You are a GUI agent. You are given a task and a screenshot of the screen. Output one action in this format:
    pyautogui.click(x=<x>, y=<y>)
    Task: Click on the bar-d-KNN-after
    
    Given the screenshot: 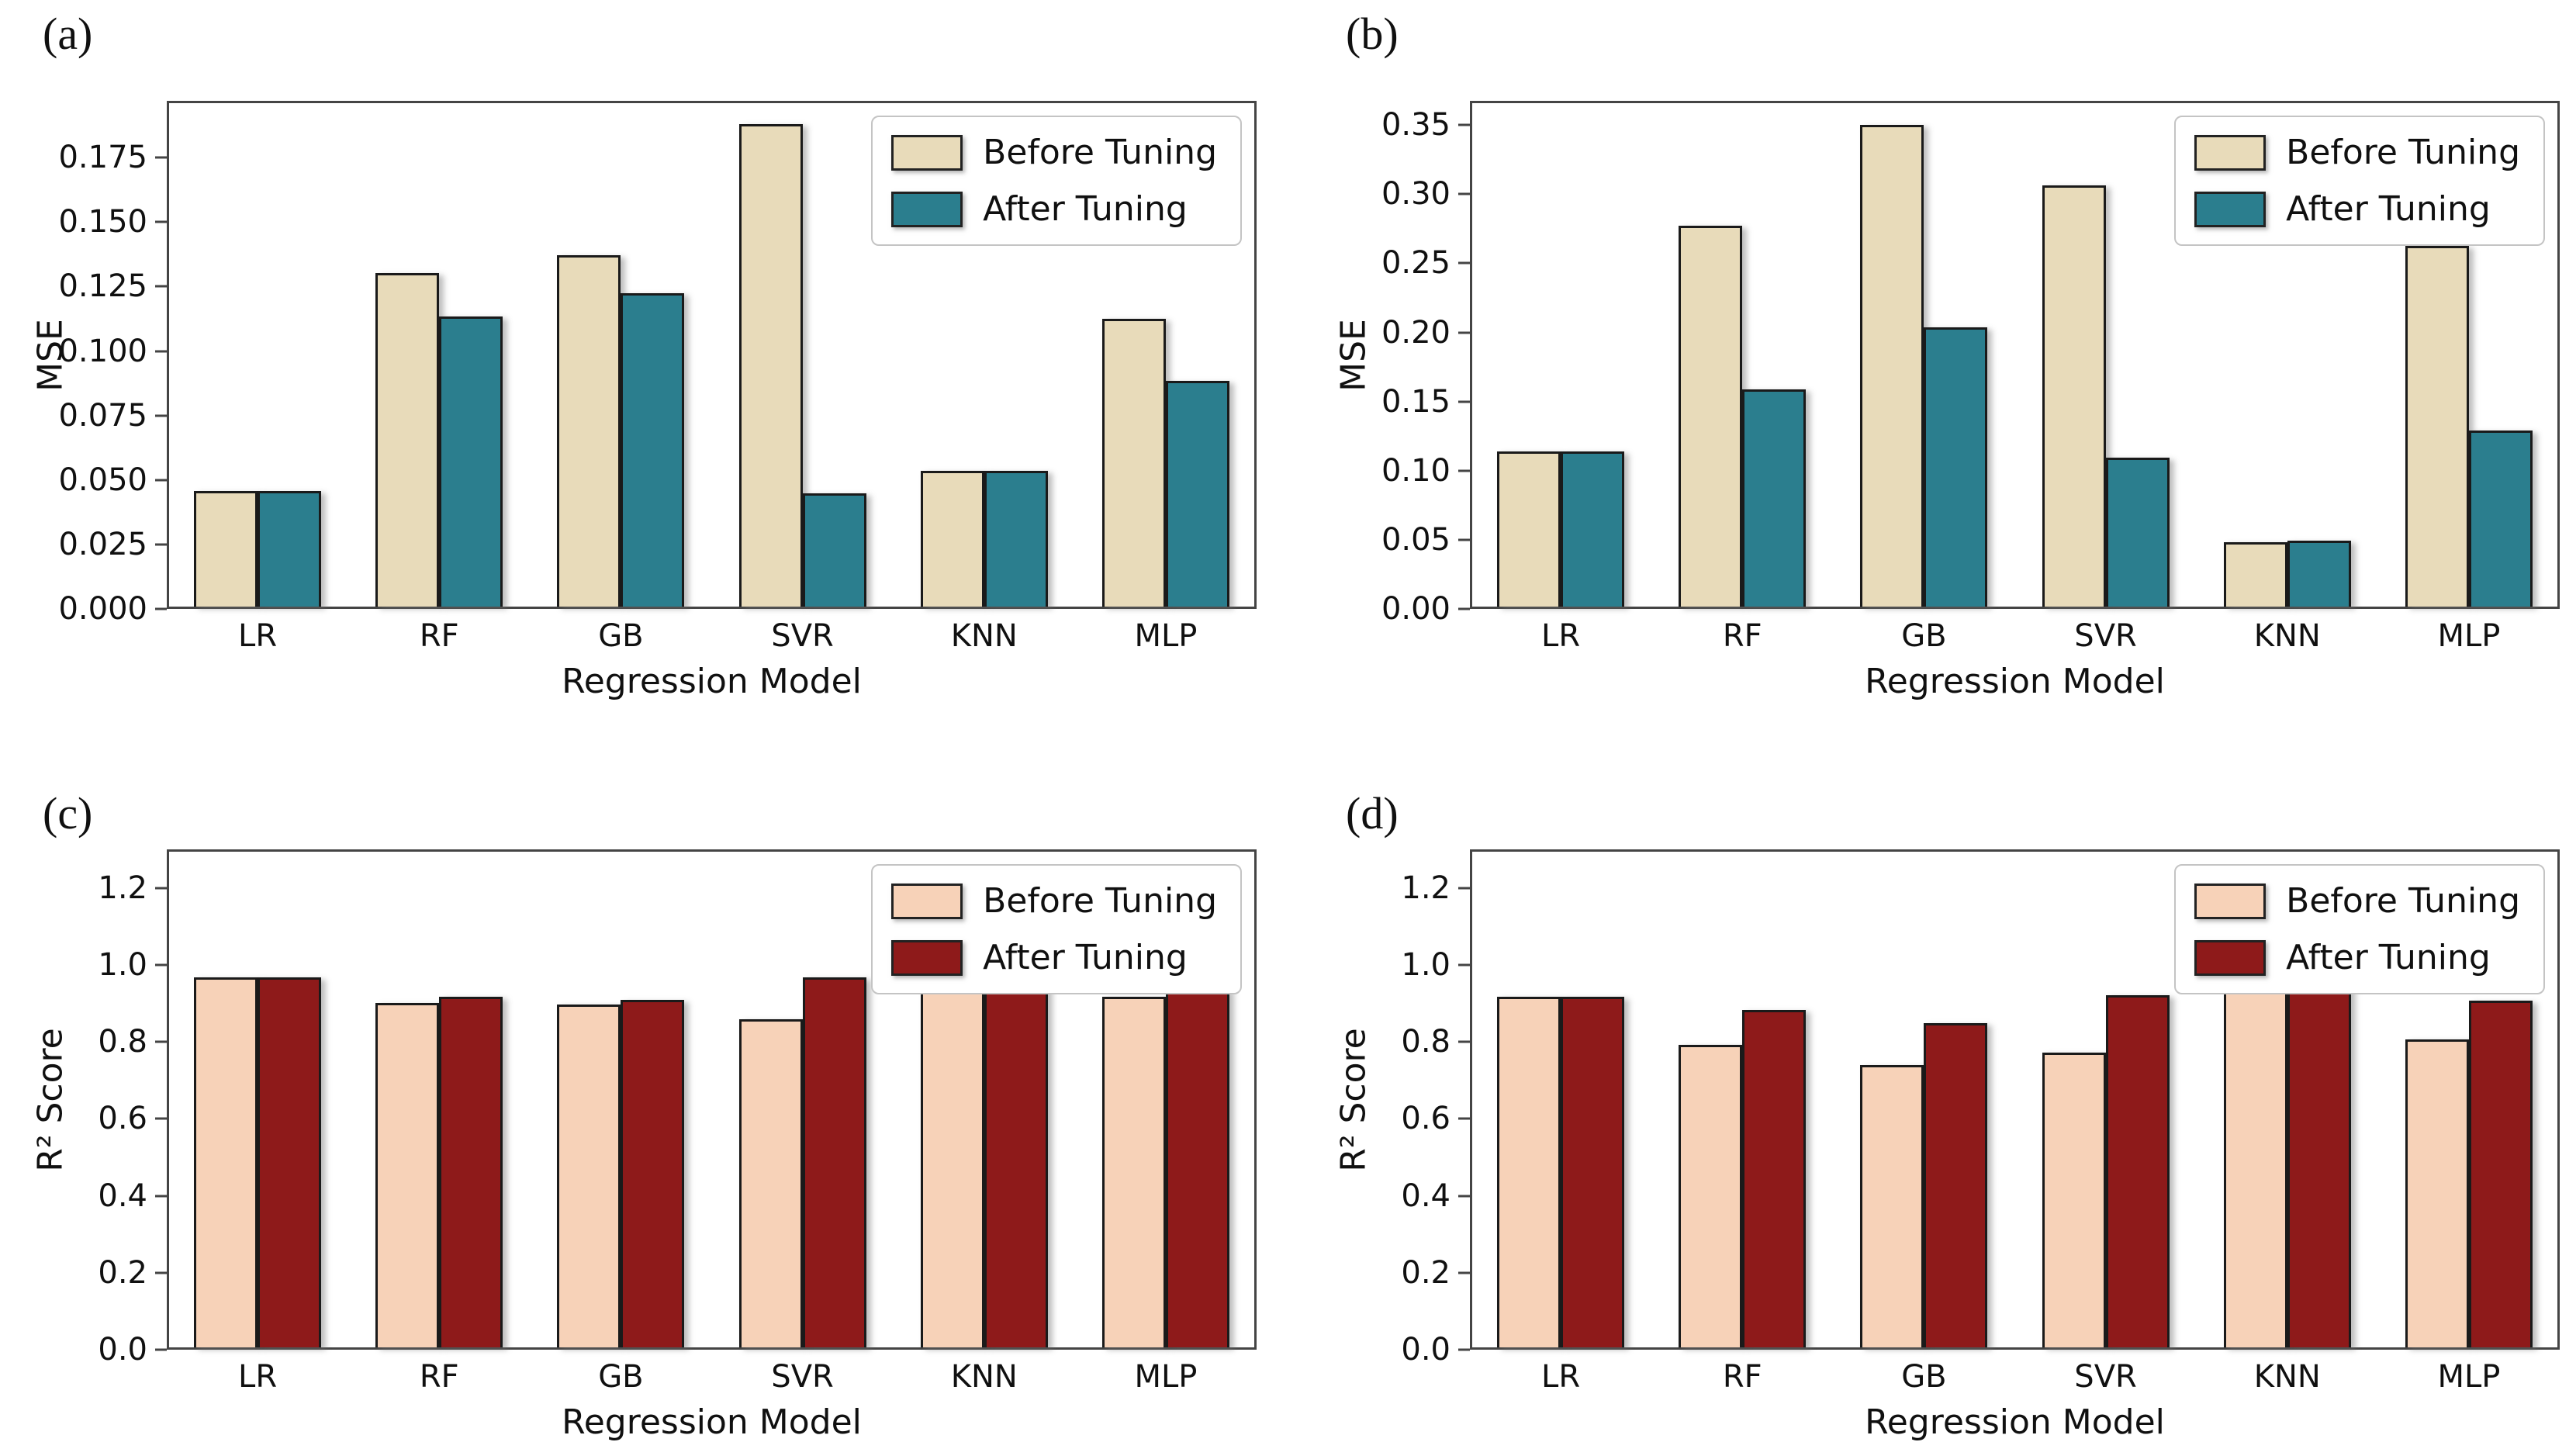 What is the action you would take?
    pyautogui.click(x=2319, y=1163)
    